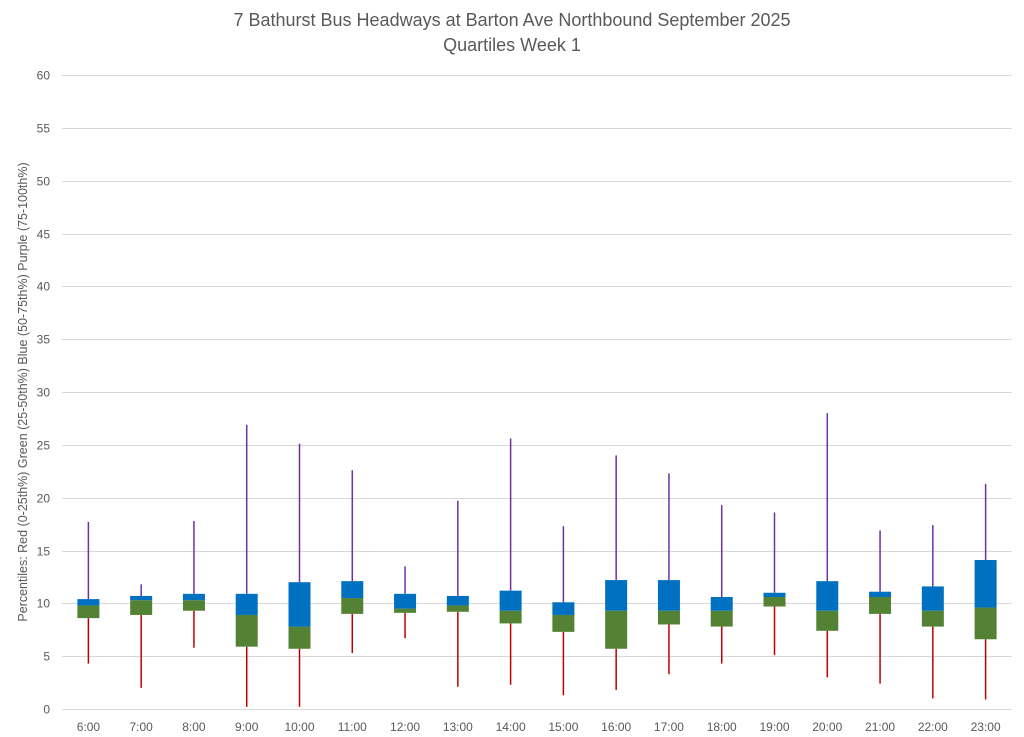 The width and height of the screenshot is (1024, 737). I want to click on box-21:00, so click(880, 607).